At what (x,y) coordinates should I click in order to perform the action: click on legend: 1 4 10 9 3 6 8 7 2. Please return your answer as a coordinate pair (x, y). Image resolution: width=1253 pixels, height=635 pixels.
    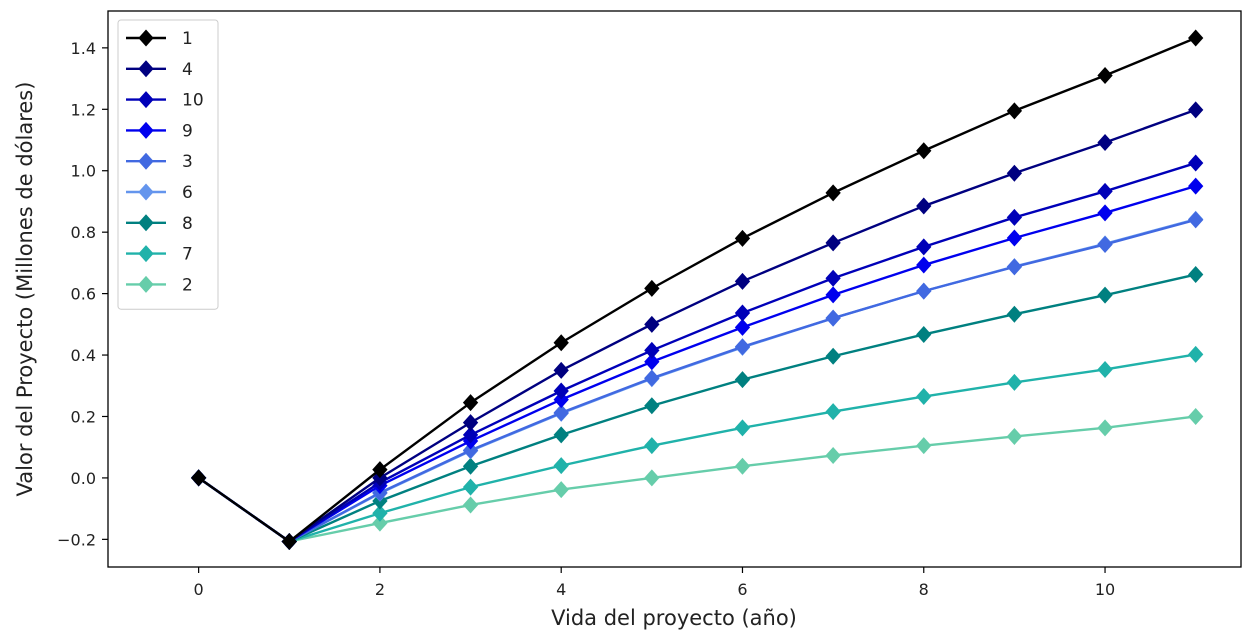
    Looking at the image, I should click on (168, 164).